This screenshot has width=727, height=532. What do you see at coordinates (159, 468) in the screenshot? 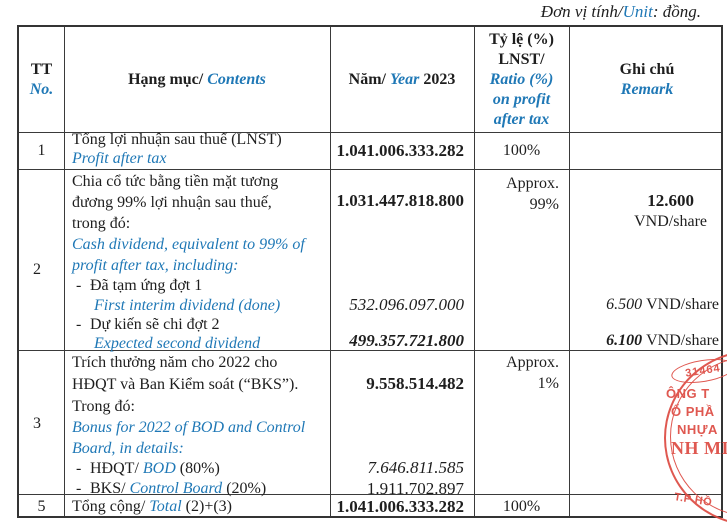
I see `row3-item1-en: BOD` at bounding box center [159, 468].